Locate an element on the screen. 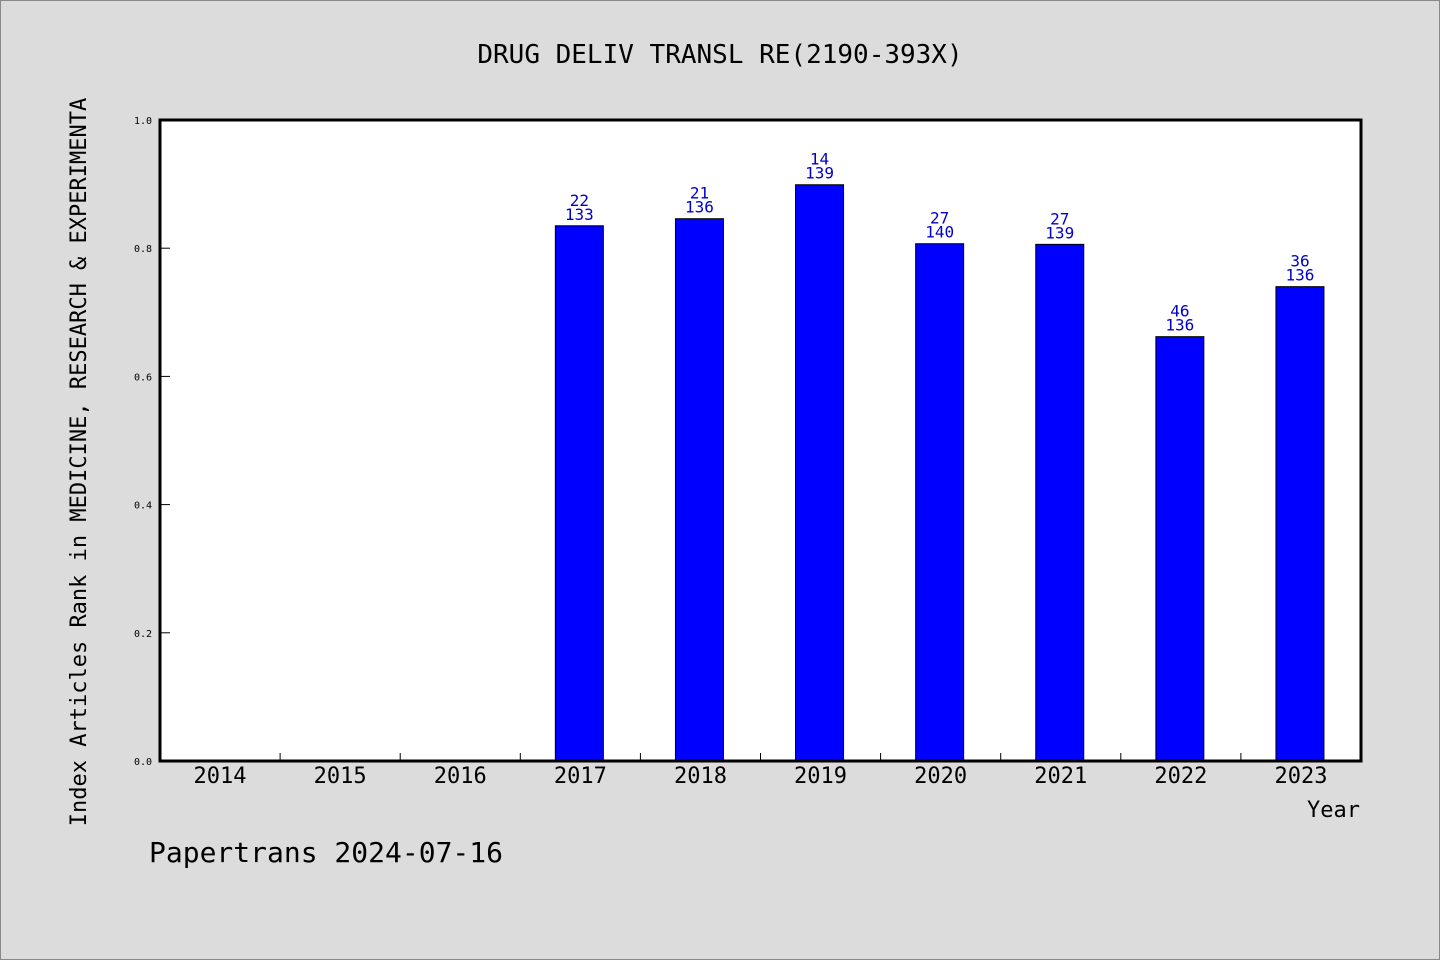 This screenshot has width=1440, height=960. bar-label-top: 21 is located at coordinates (699, 193).